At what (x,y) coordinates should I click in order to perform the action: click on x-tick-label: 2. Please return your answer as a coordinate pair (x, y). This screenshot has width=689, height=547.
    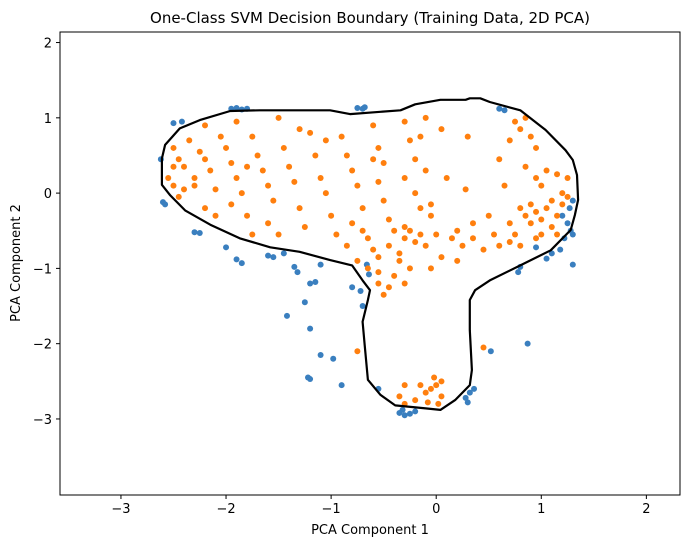
    Looking at the image, I should click on (646, 509).